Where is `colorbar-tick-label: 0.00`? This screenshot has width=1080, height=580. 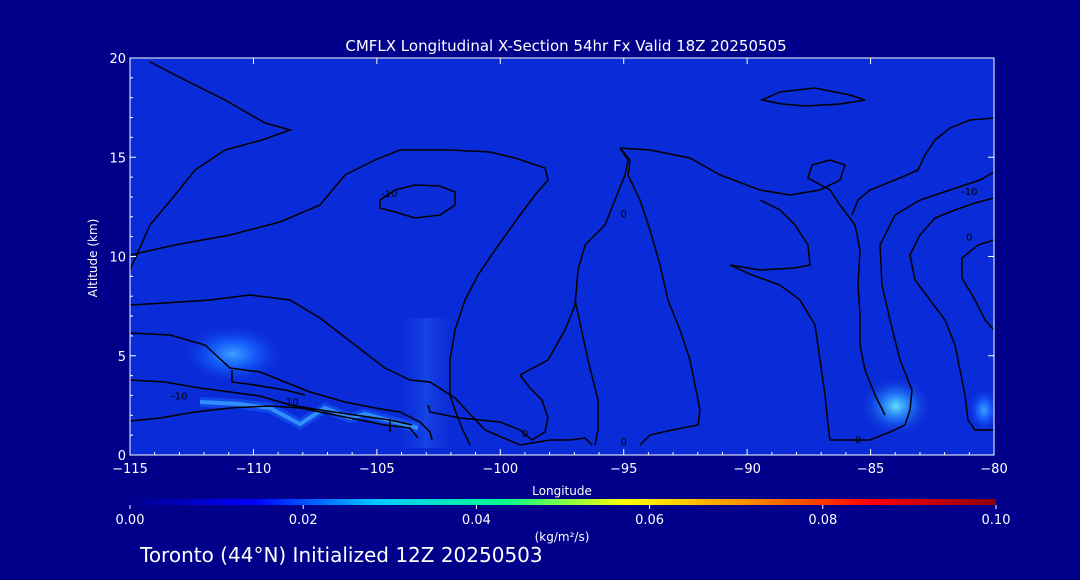
colorbar-tick-label: 0.00 is located at coordinates (130, 520).